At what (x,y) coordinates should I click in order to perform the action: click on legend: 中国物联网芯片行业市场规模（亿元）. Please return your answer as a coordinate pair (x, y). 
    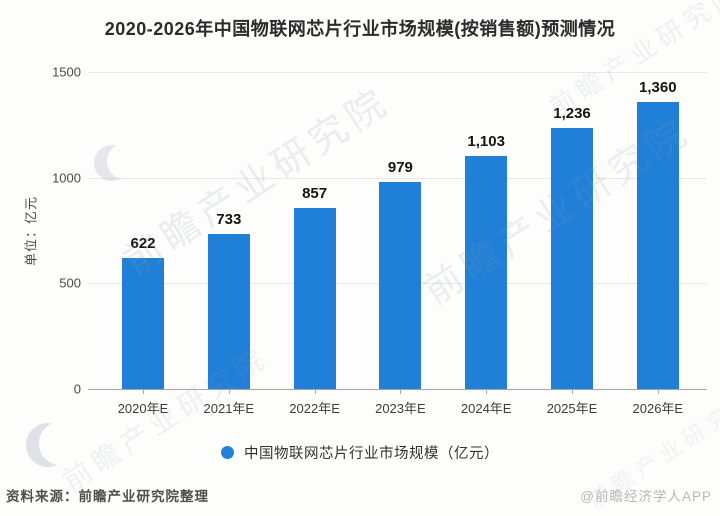
    Looking at the image, I should click on (360, 452).